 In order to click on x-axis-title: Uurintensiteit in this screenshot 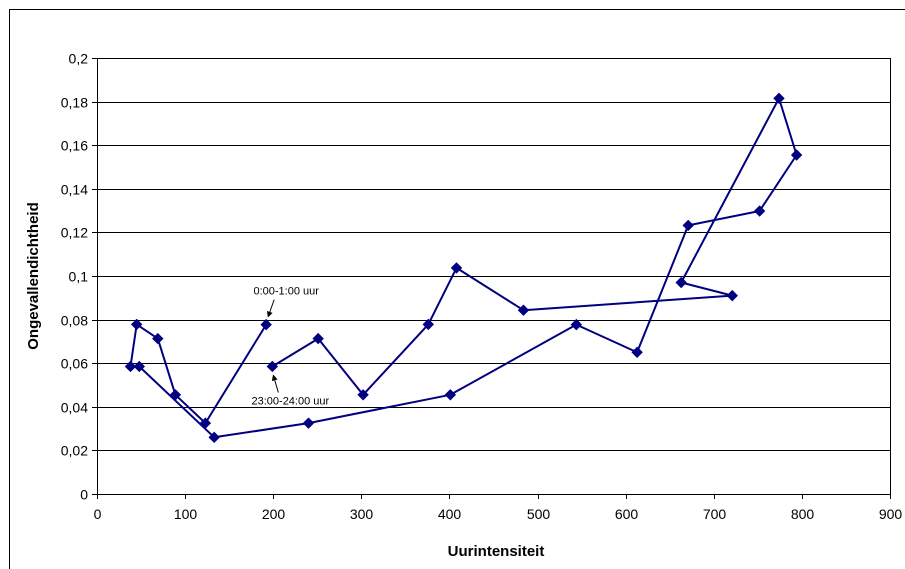, I will do `click(496, 551)`.